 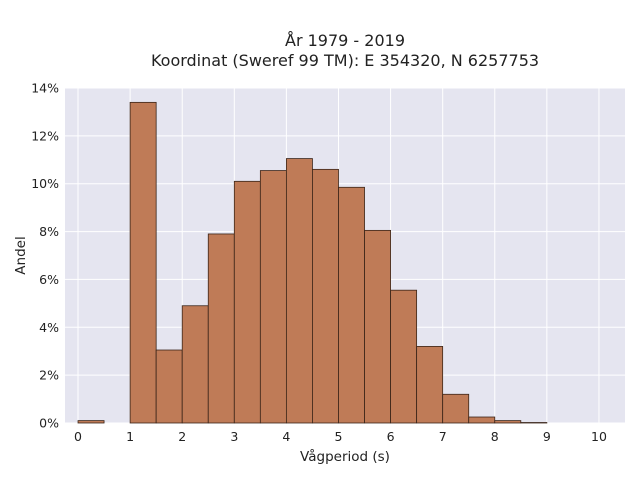 What do you see at coordinates (443, 436) in the screenshot?
I see `x-tick-label: 7` at bounding box center [443, 436].